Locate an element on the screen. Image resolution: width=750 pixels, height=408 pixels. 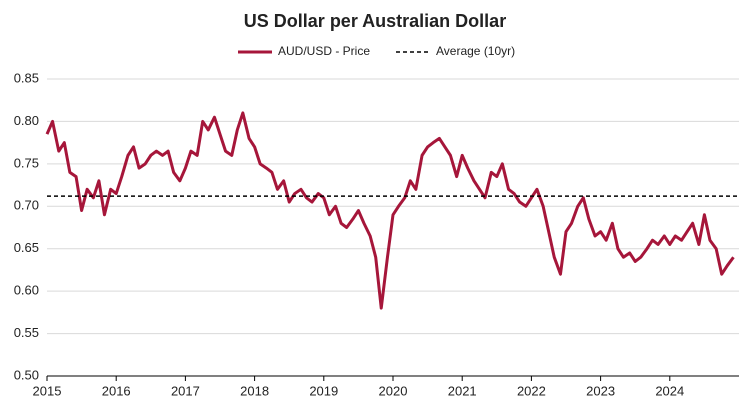
x-tick-label: 2018 is located at coordinates (254, 390).